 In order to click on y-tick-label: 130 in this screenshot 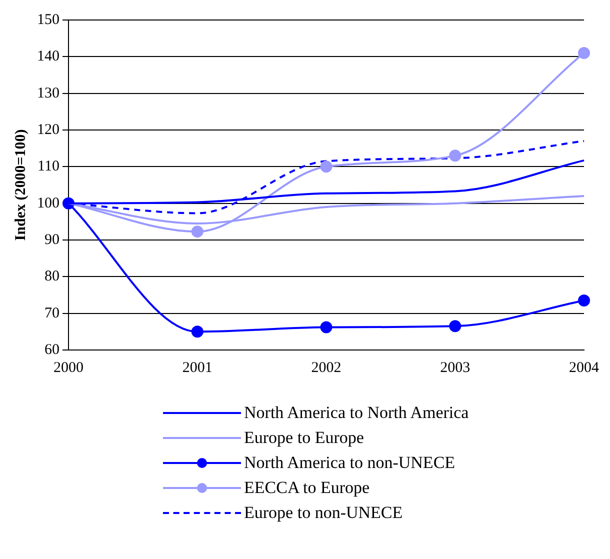, I will do `click(48, 93)`.